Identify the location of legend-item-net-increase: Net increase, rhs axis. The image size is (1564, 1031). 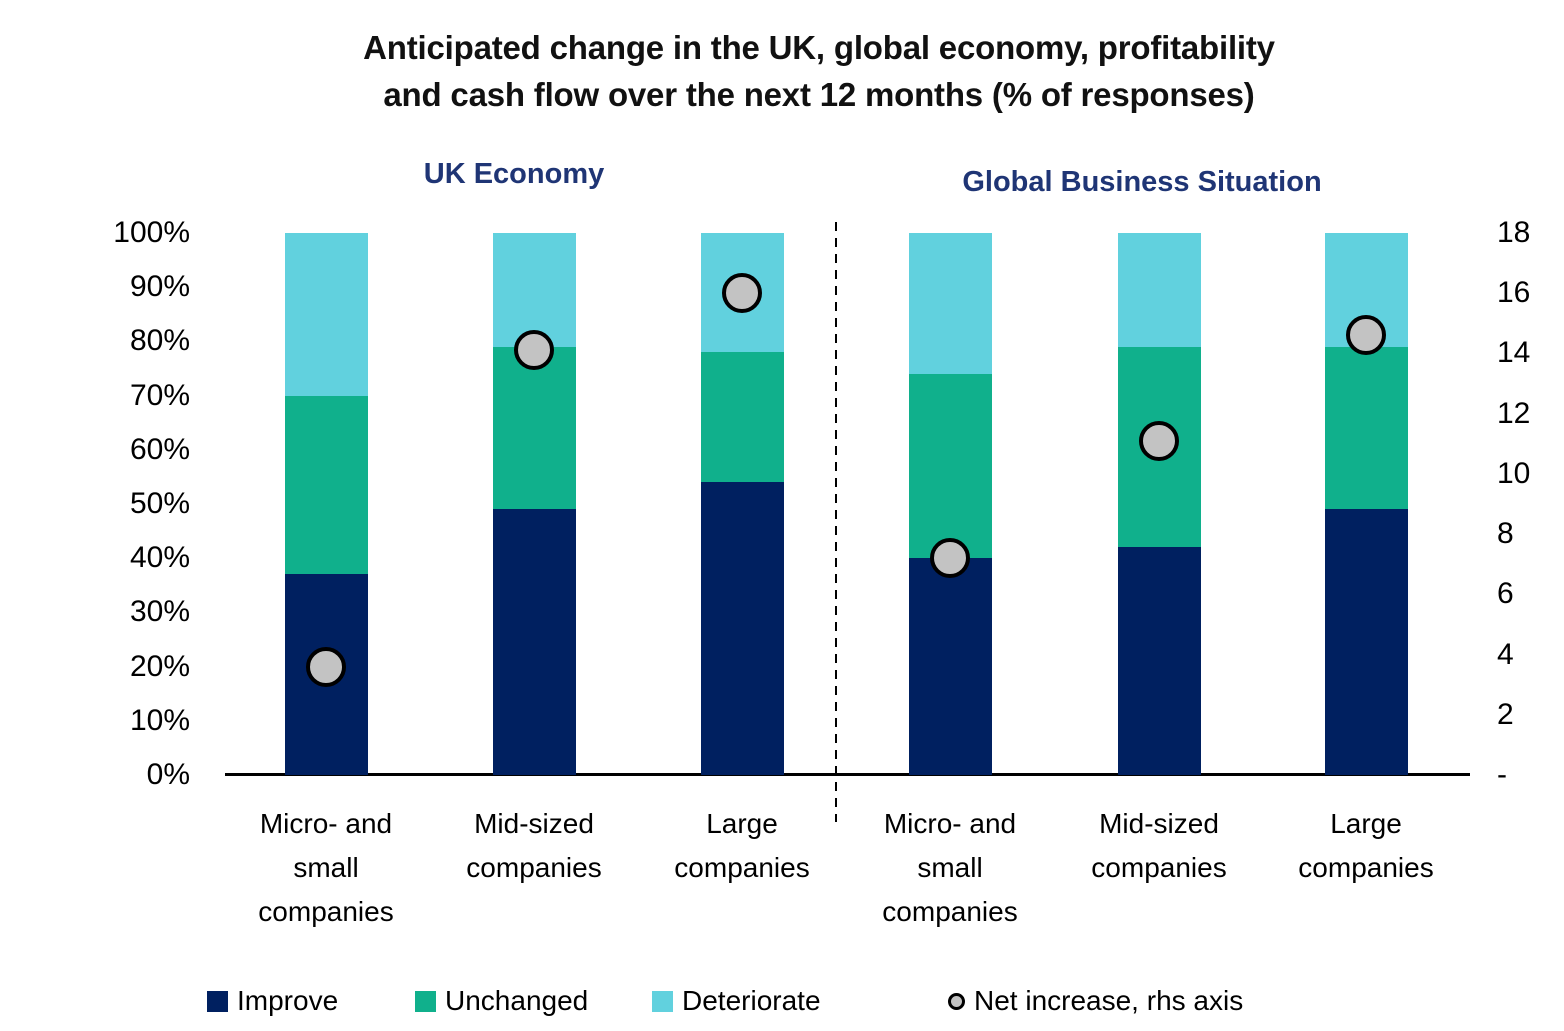
(1095, 1001).